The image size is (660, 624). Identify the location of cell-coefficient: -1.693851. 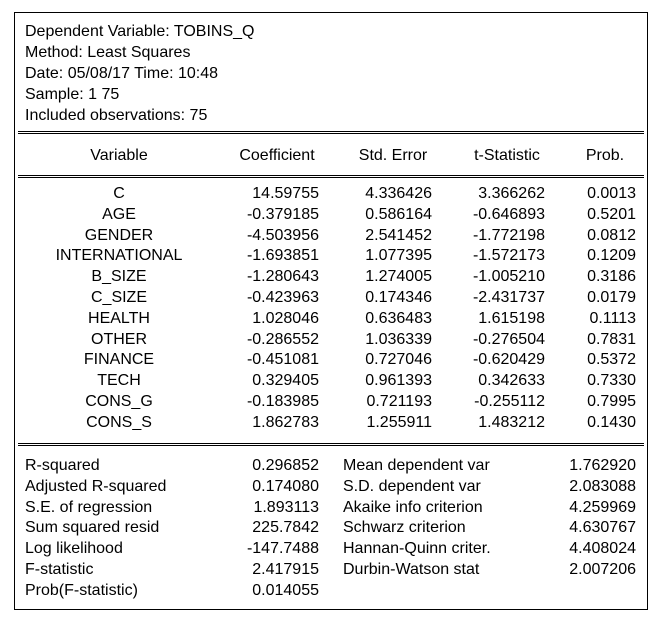
(282, 256).